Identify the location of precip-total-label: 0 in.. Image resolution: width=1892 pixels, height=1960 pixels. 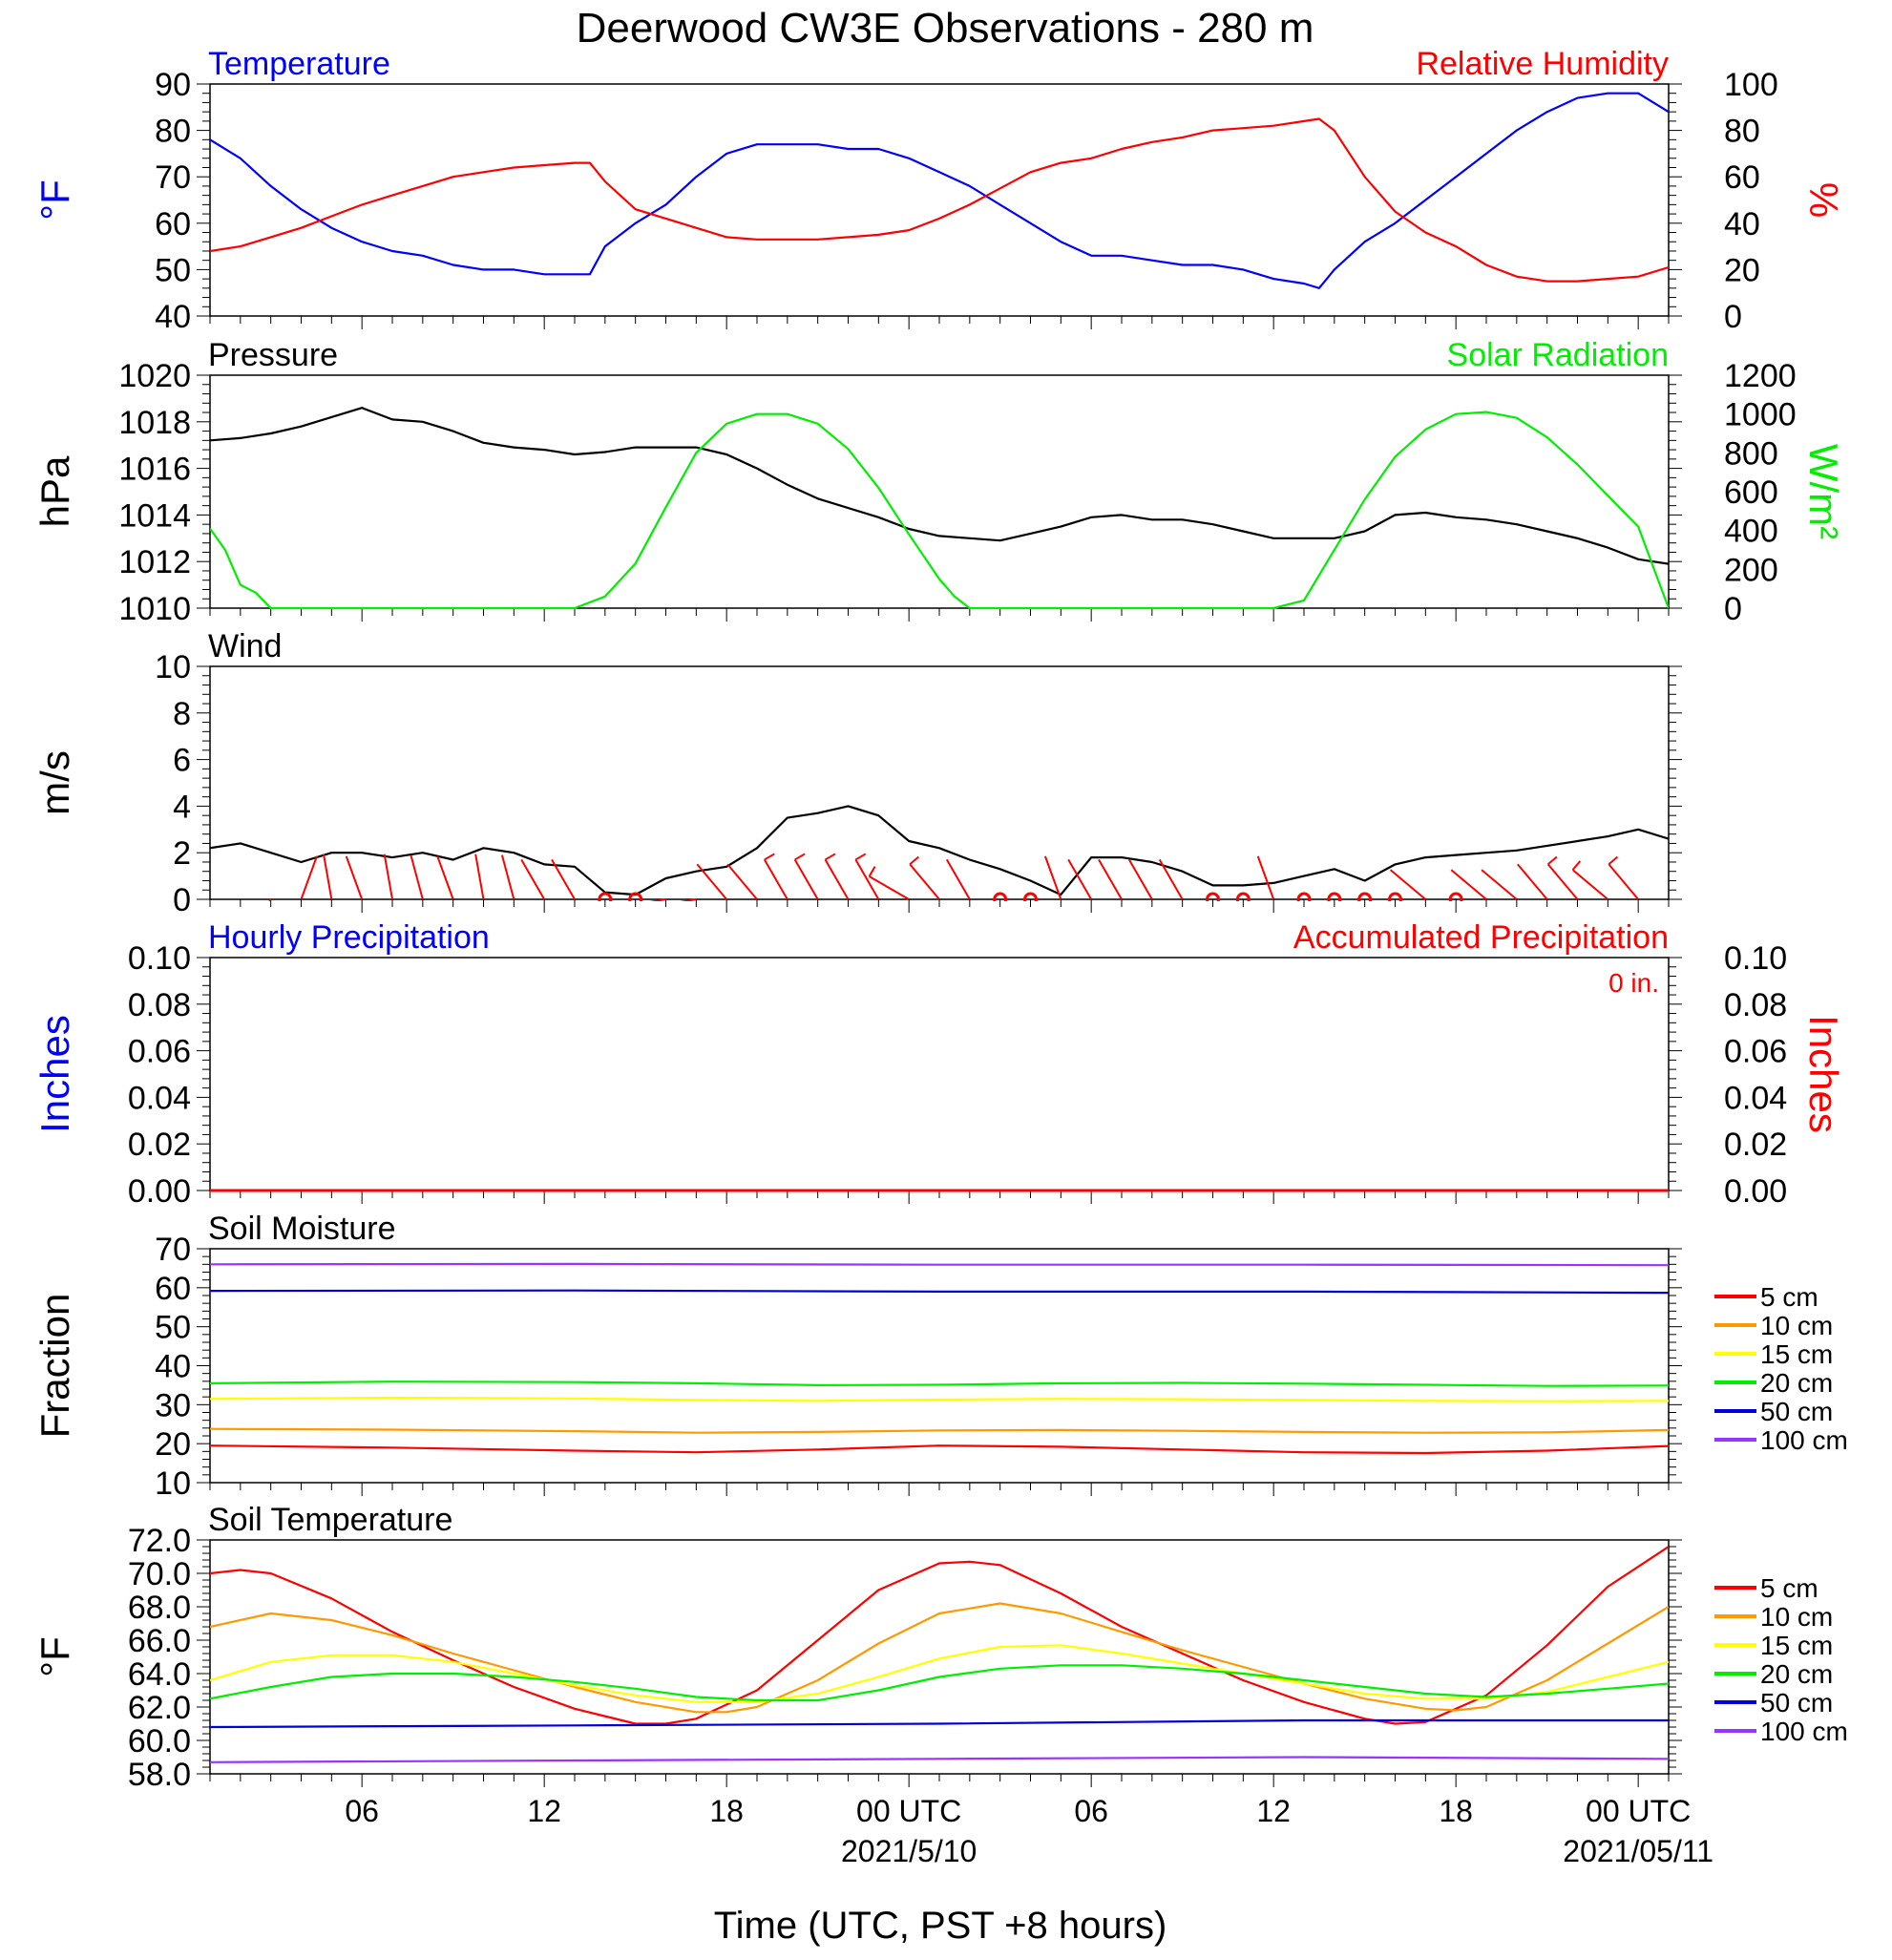
(1633, 983).